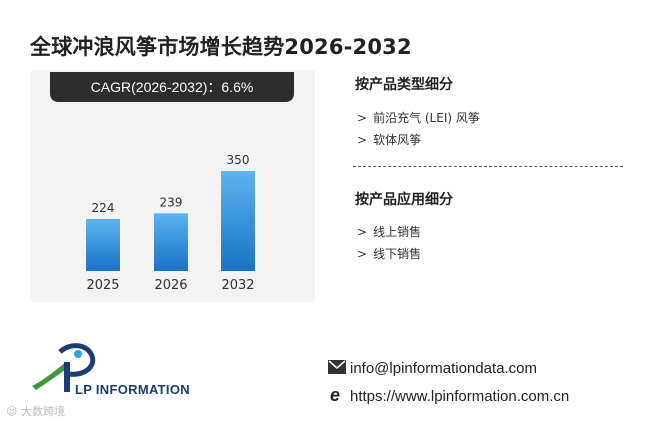 This screenshot has height=427, width=650. What do you see at coordinates (13, 411) in the screenshot?
I see `watermark-icon: ☺` at bounding box center [13, 411].